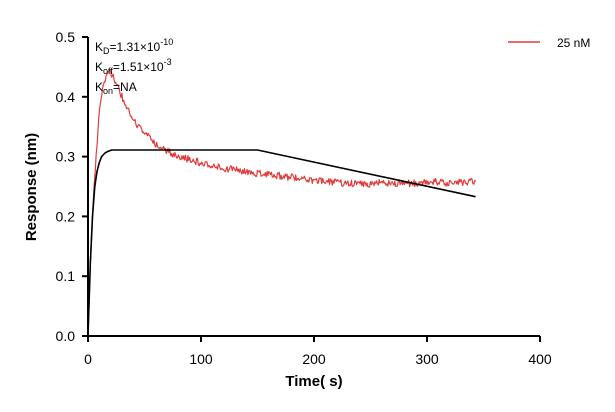 Image resolution: width=615 pixels, height=412 pixels. I want to click on x-tick-label: 100, so click(201, 359).